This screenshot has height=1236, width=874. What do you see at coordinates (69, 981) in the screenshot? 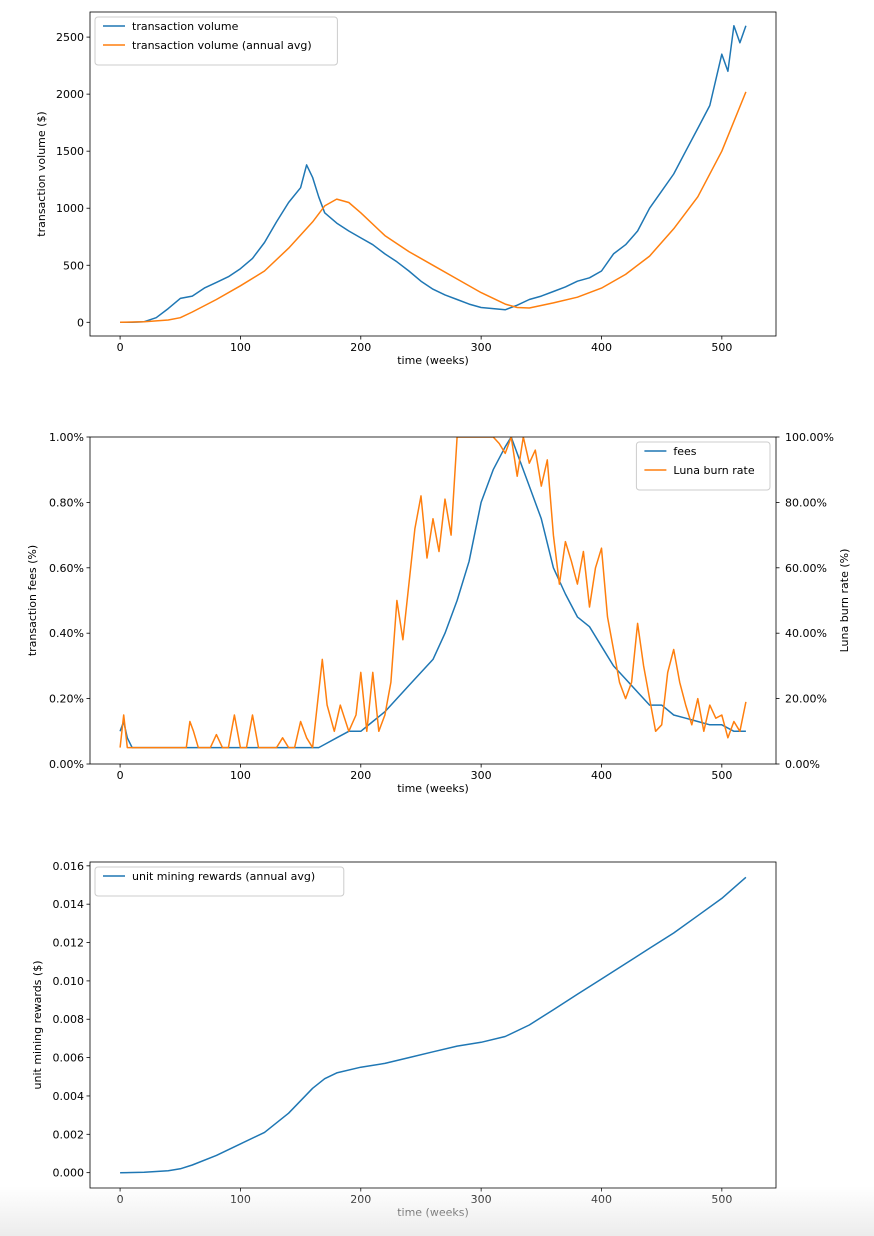
I see `y-tick-label: 0.010` at bounding box center [69, 981].